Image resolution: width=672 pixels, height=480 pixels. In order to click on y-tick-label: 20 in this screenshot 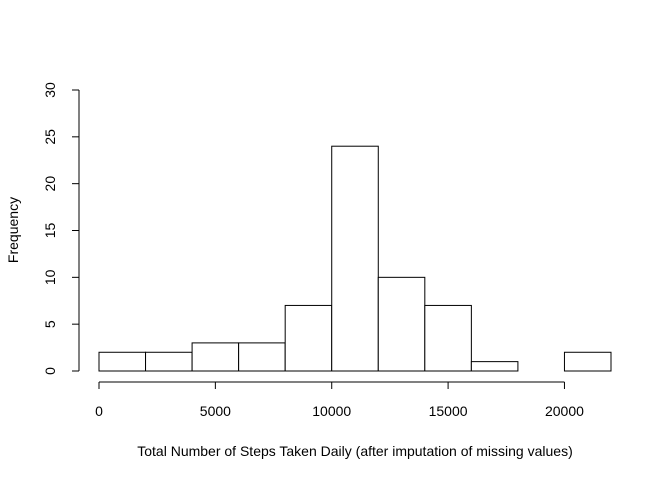, I will do `click(50, 184)`.